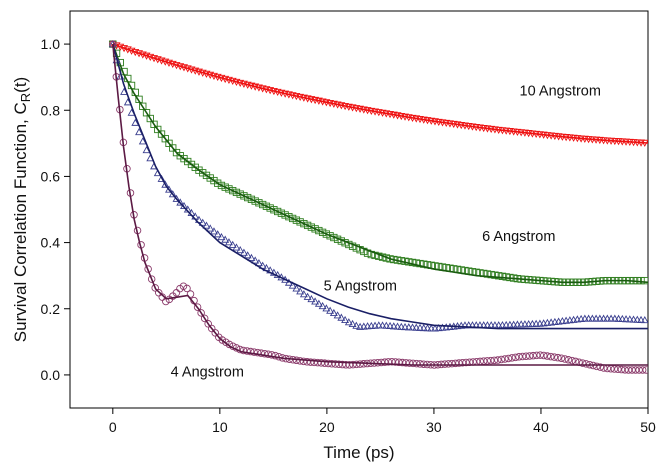 The height and width of the screenshot is (467, 657). I want to click on series-annotation: 4 Angstrom, so click(207, 373).